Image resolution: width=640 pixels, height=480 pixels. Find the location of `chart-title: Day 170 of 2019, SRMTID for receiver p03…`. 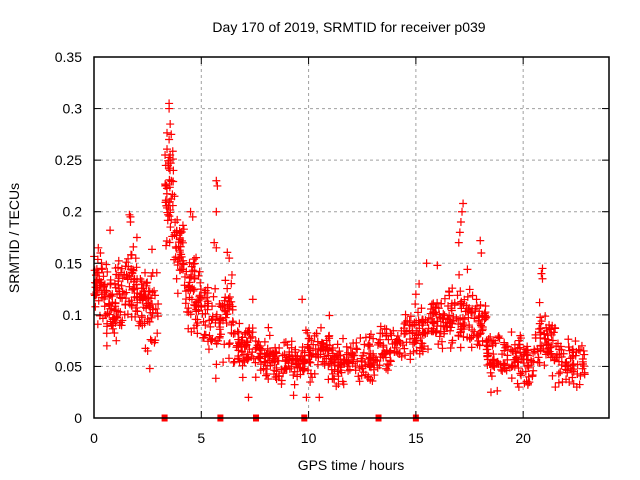

chart-title: Day 170 of 2019, SRMTID for receiver p03… is located at coordinates (348, 27).